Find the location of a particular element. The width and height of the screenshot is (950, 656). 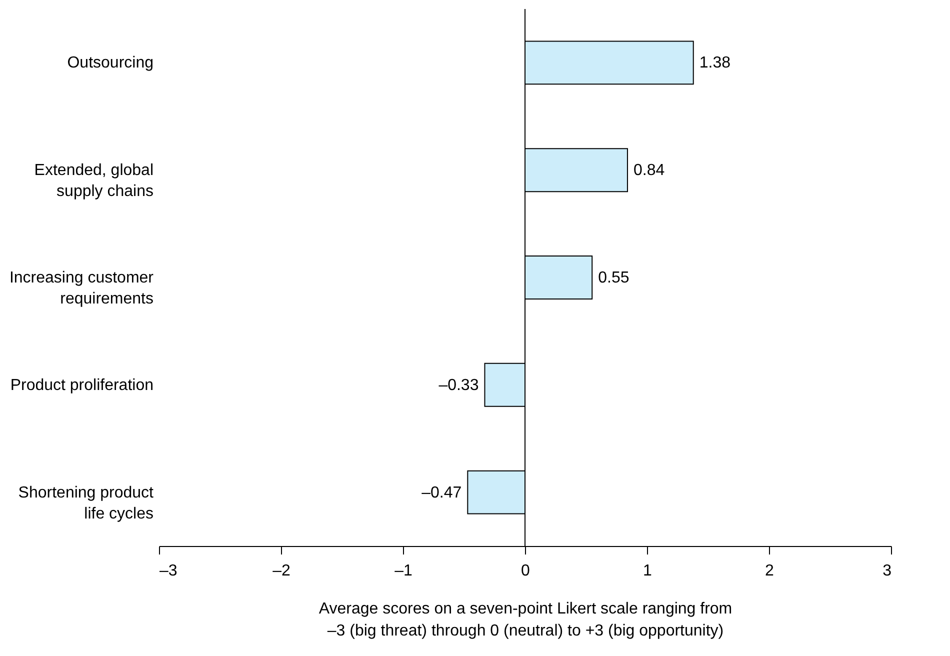

x-tick-label: 1 is located at coordinates (647, 571).